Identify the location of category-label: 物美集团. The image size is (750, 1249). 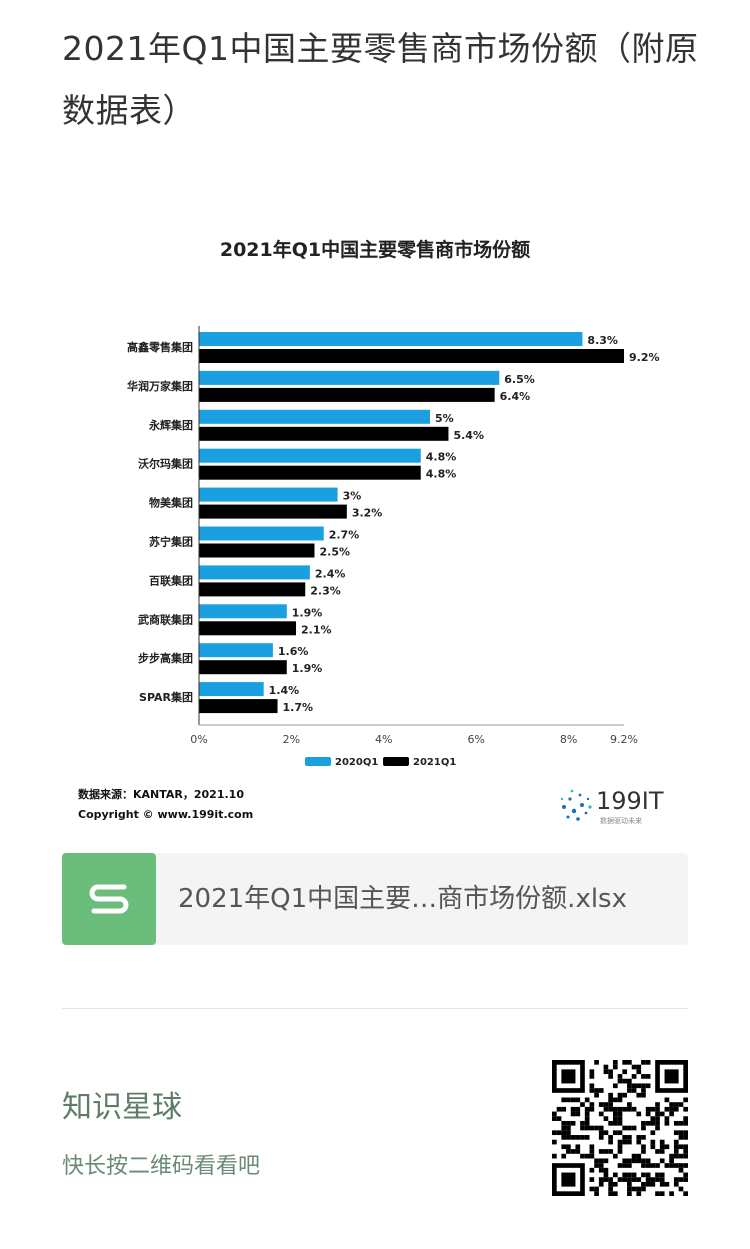
(171, 503).